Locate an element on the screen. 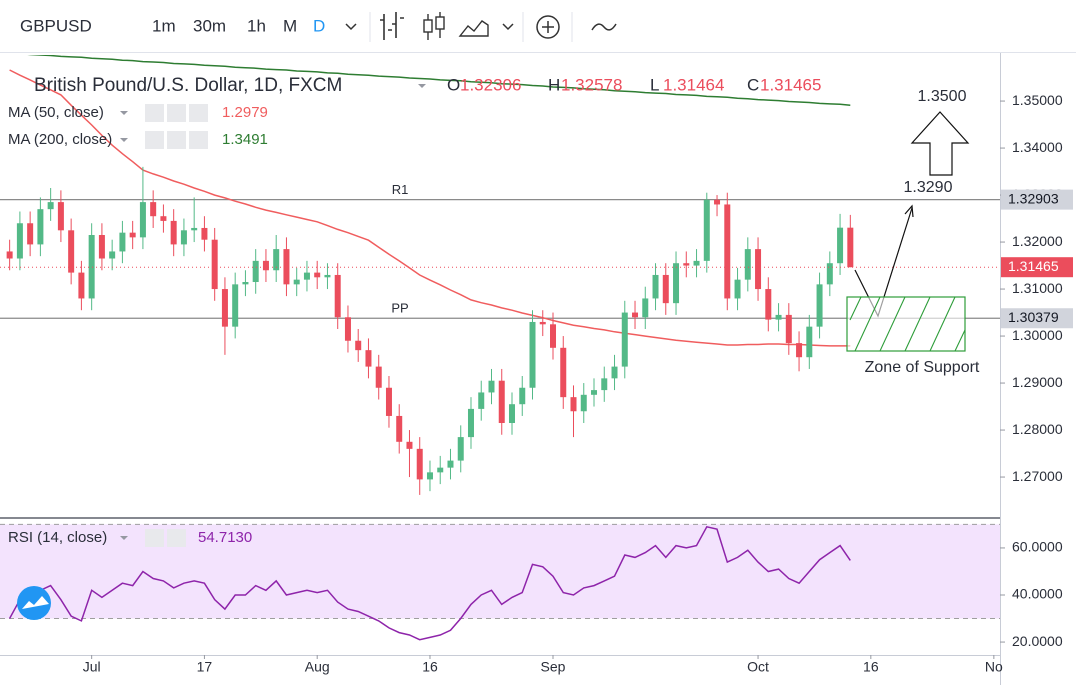 The image size is (1076, 685). target-high-label: 1.3500 is located at coordinates (942, 96).